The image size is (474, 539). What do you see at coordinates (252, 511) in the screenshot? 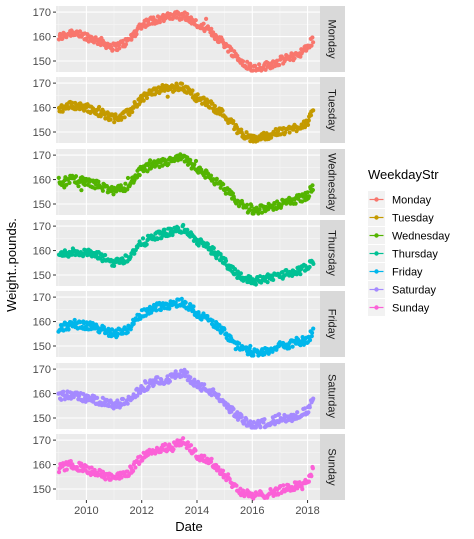
I see `x-tick-label: 2016` at bounding box center [252, 511].